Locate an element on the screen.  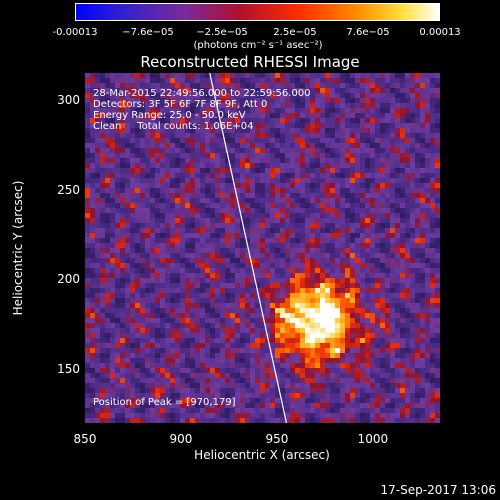
y-tick-label: 150 is located at coordinates (68, 369).